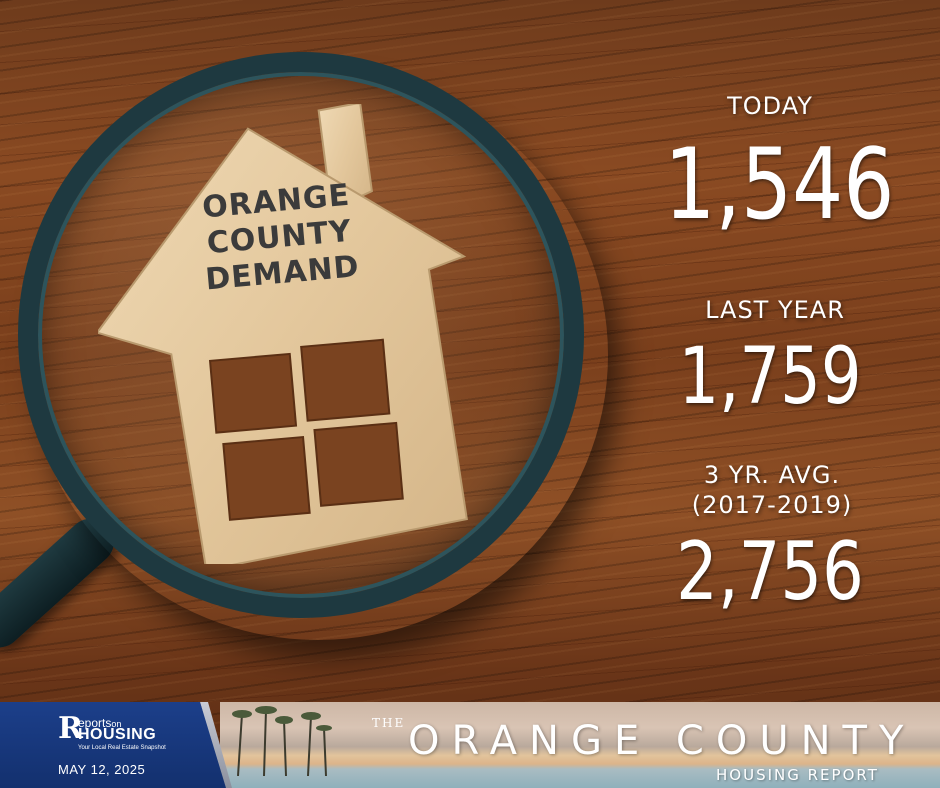  I want to click on report-date: MAY 12, 2025, so click(102, 769).